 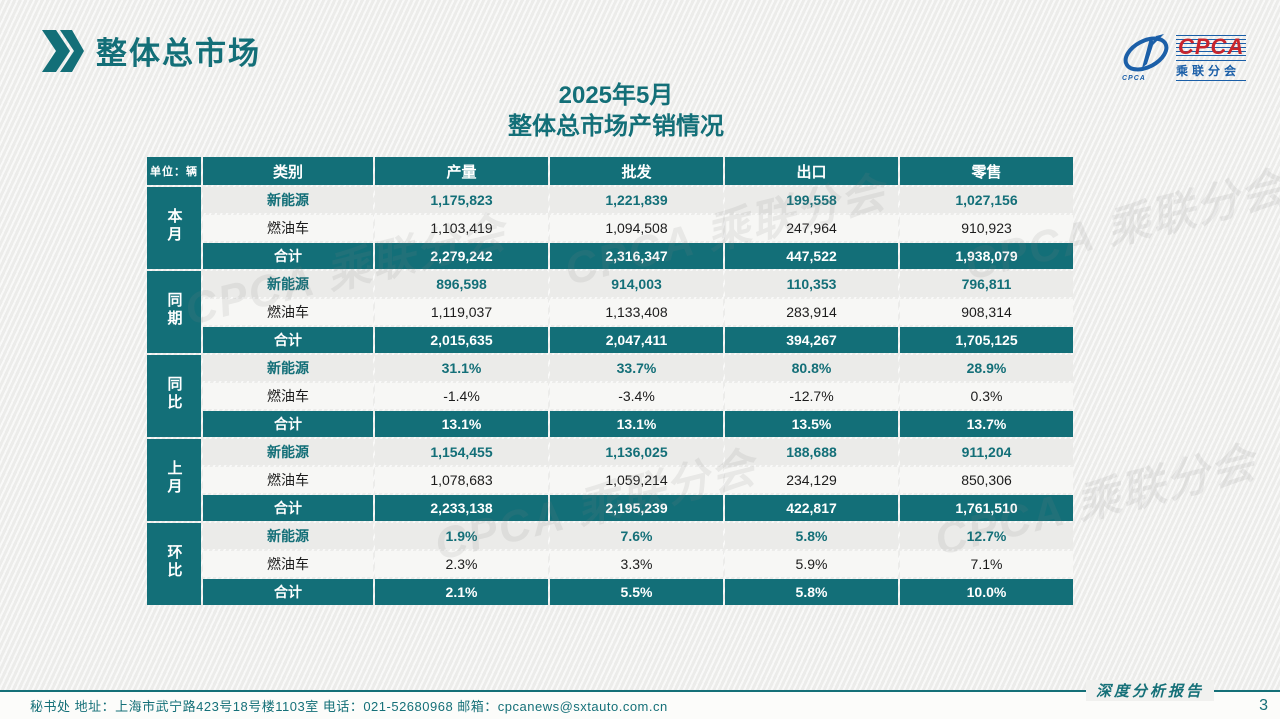 What do you see at coordinates (461, 340) in the screenshot?
I see `value-cell: 2,015,635` at bounding box center [461, 340].